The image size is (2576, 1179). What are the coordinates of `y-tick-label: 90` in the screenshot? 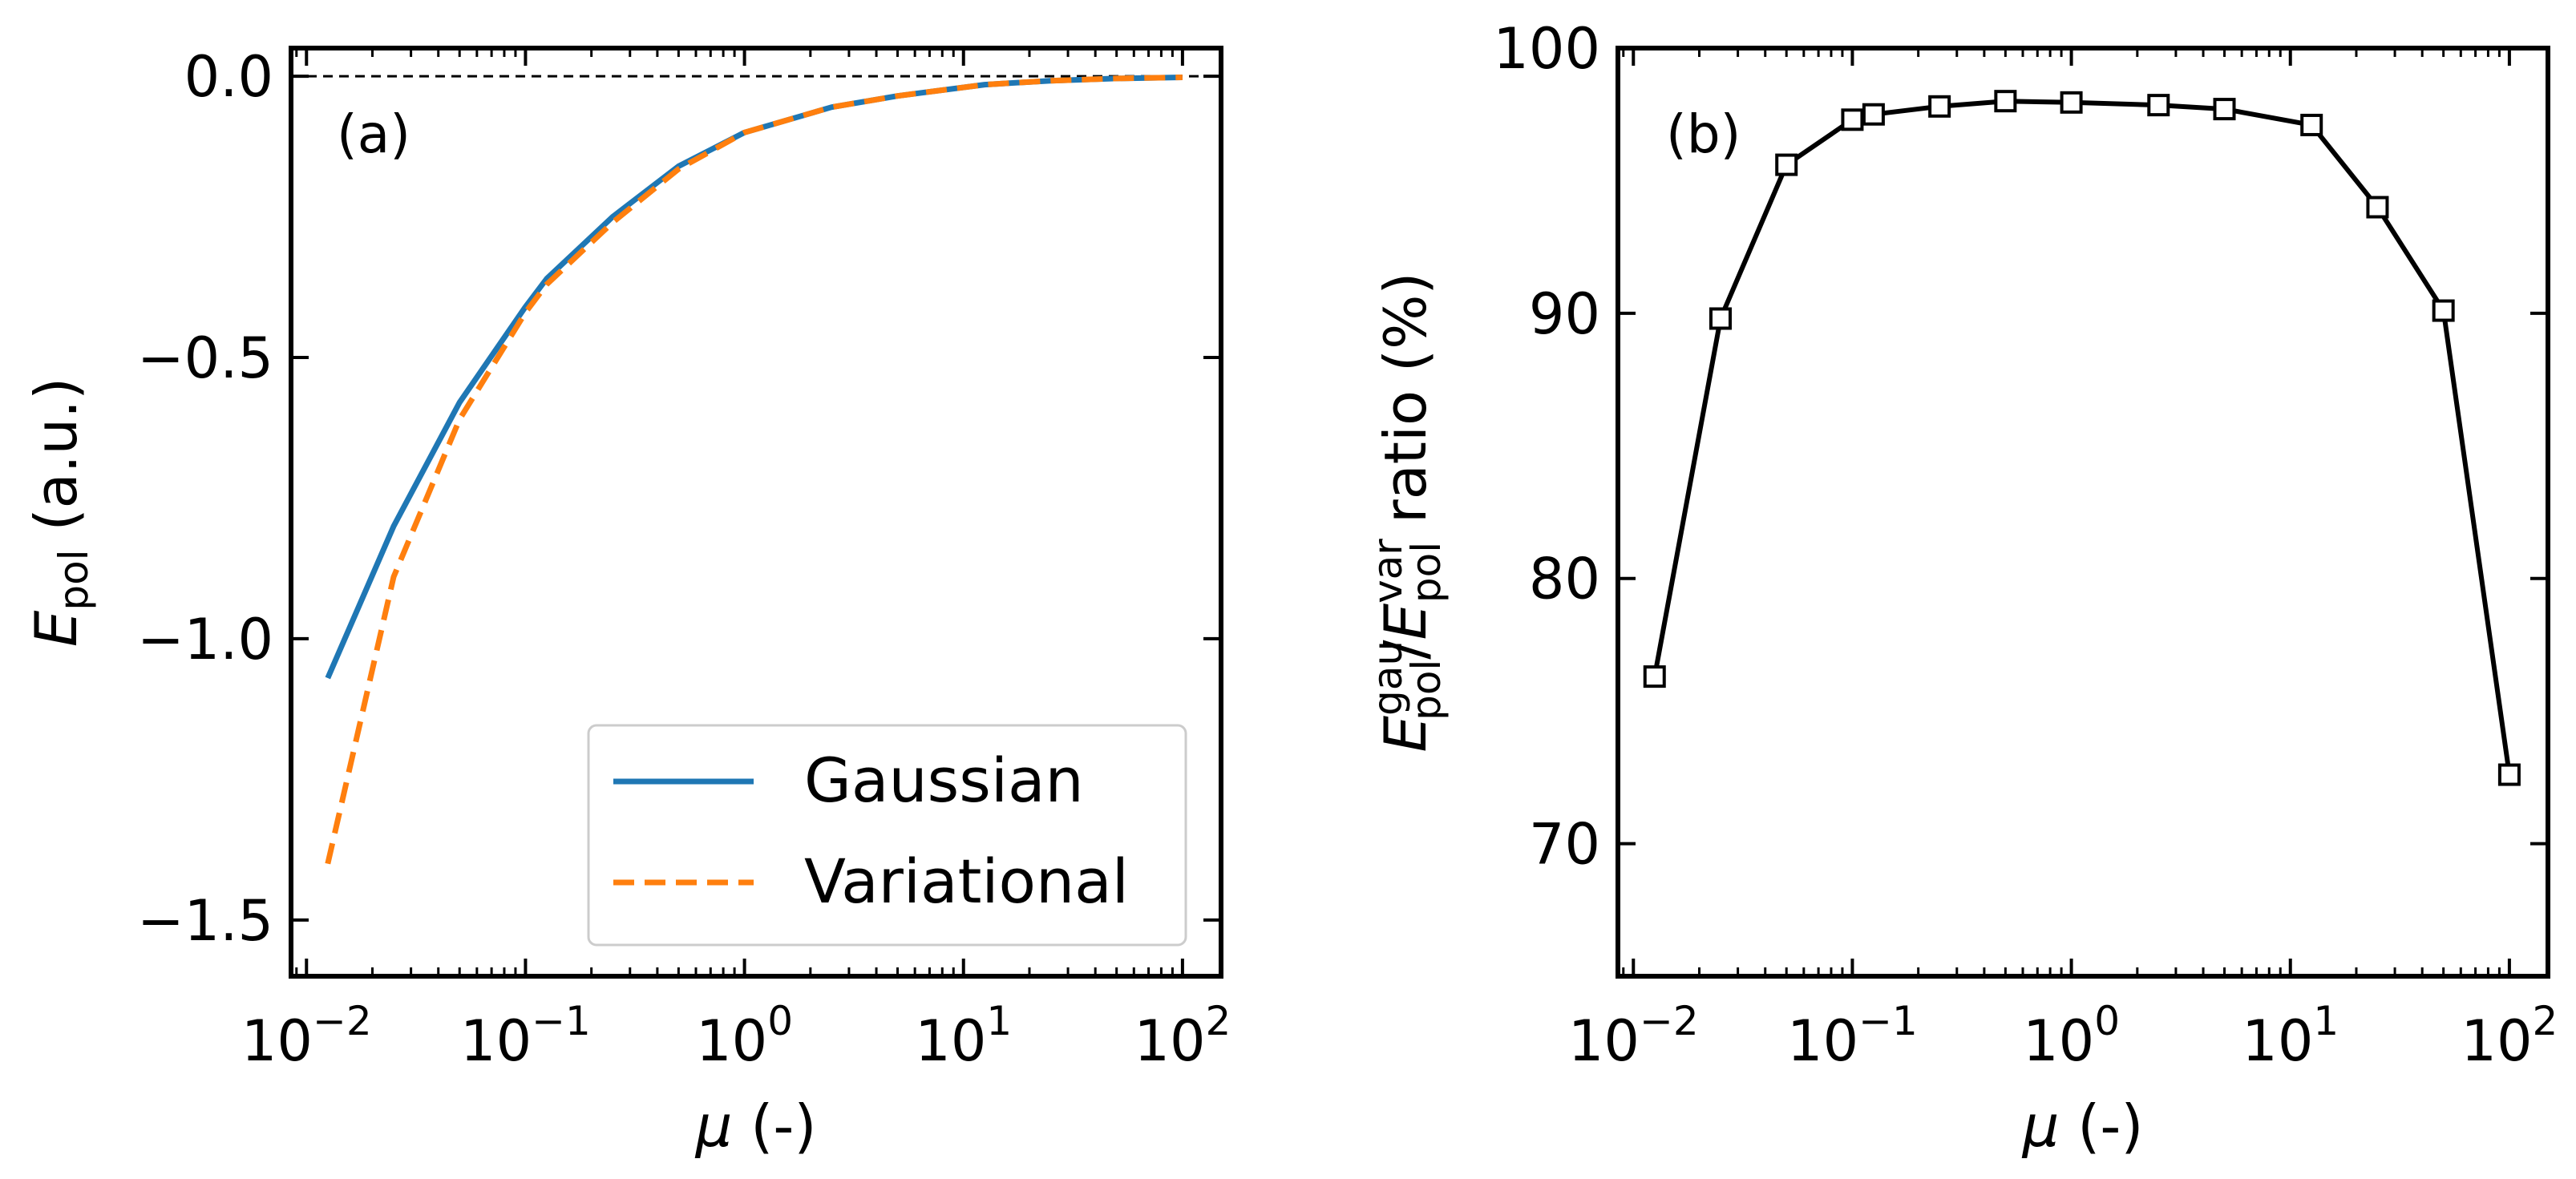 It's located at (1564, 314).